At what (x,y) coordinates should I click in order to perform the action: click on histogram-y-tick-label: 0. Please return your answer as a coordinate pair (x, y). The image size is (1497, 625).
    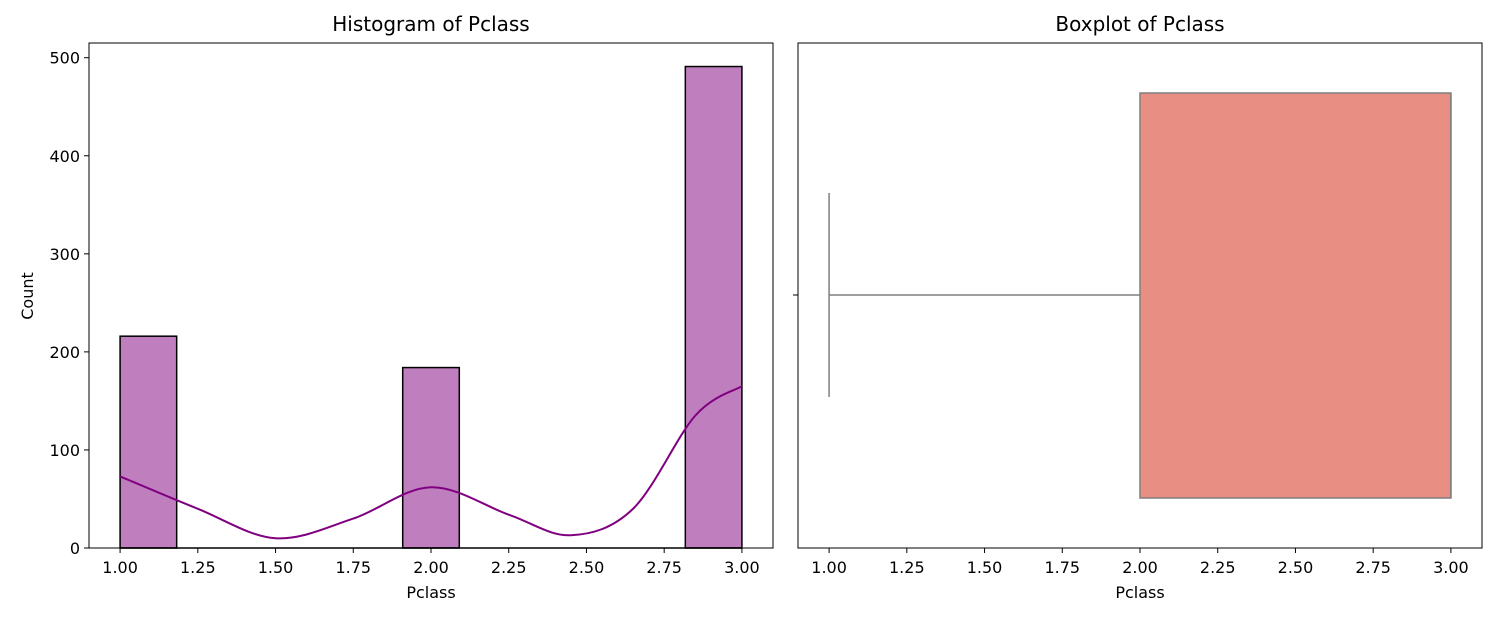
    Looking at the image, I should click on (75, 548).